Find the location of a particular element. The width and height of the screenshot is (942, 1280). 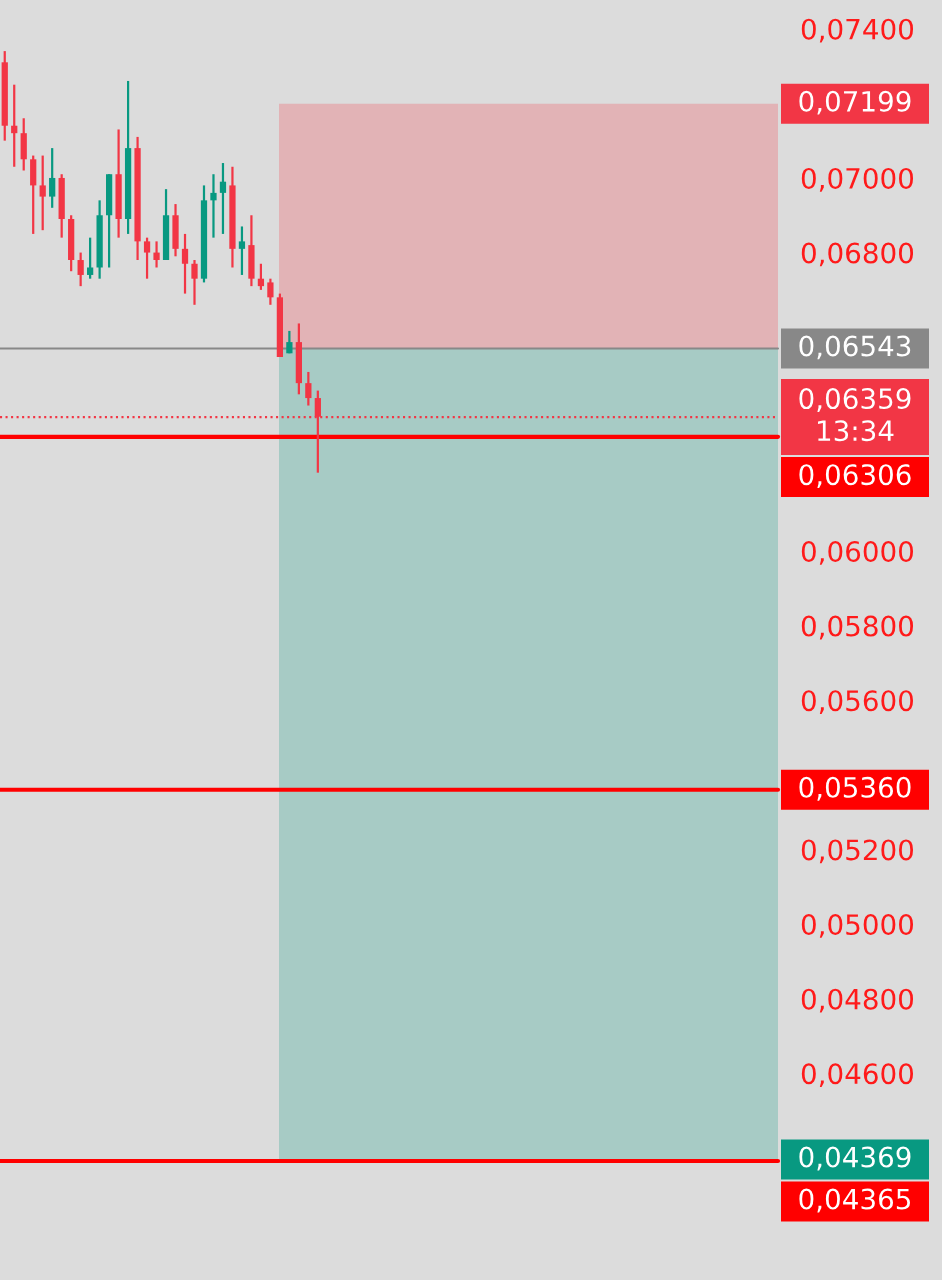

ref-line-label: 0,05360 is located at coordinates (855, 788).